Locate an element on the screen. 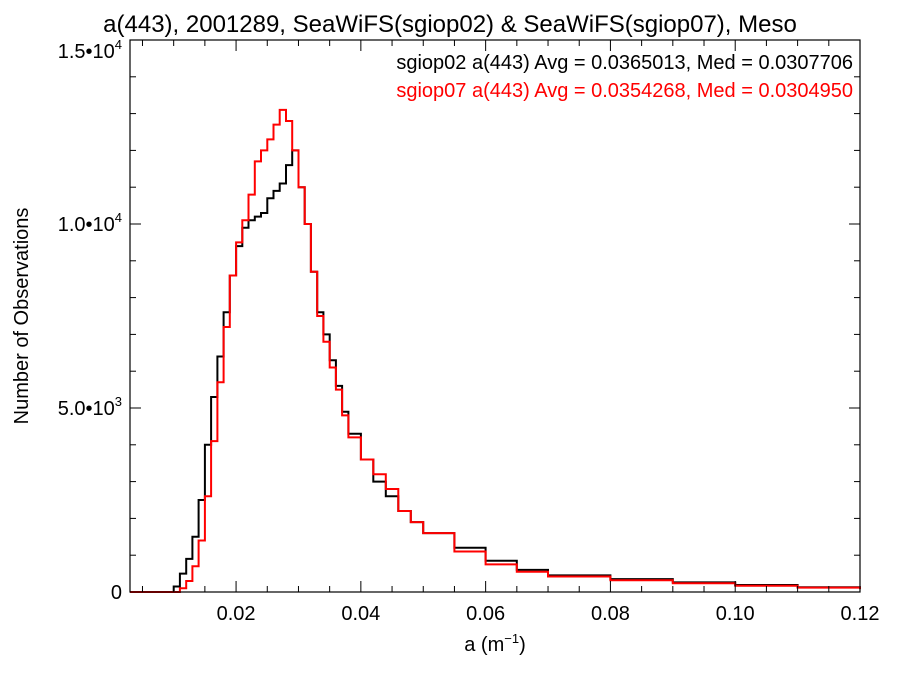 This screenshot has height=675, width=900. y-tick-mantissa: 0 is located at coordinates (116, 593).